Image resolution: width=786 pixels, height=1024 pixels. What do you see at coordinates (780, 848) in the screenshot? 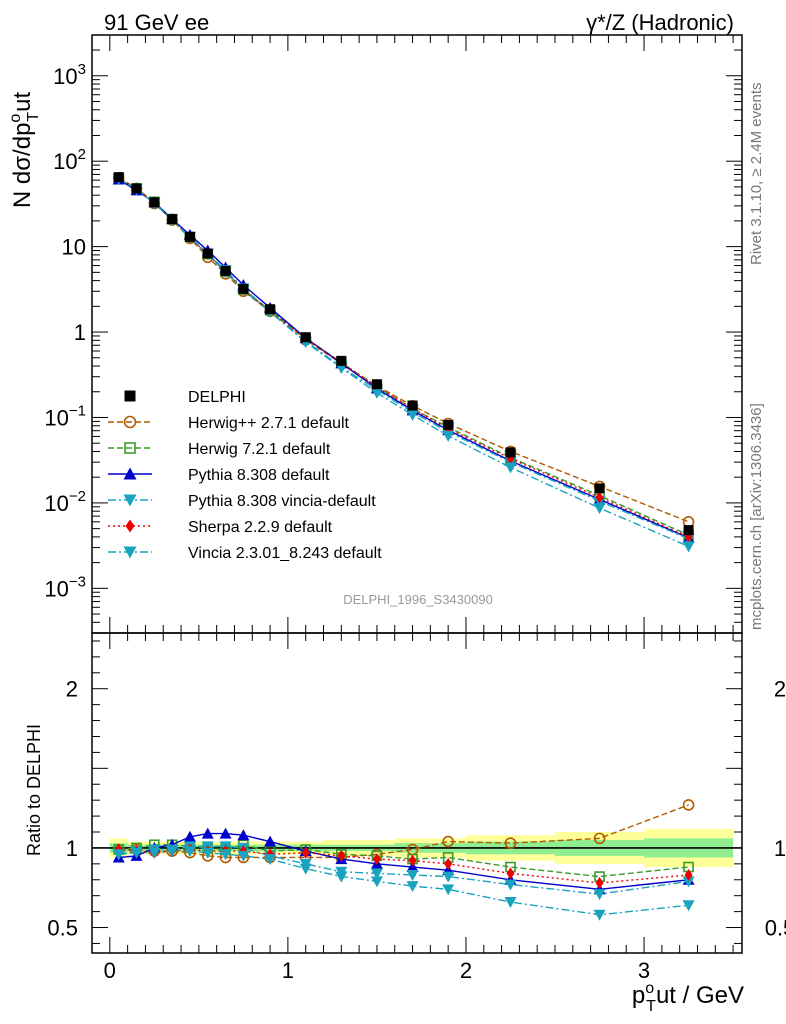
I see `ratio-y-tick-label-right: 1` at bounding box center [780, 848].